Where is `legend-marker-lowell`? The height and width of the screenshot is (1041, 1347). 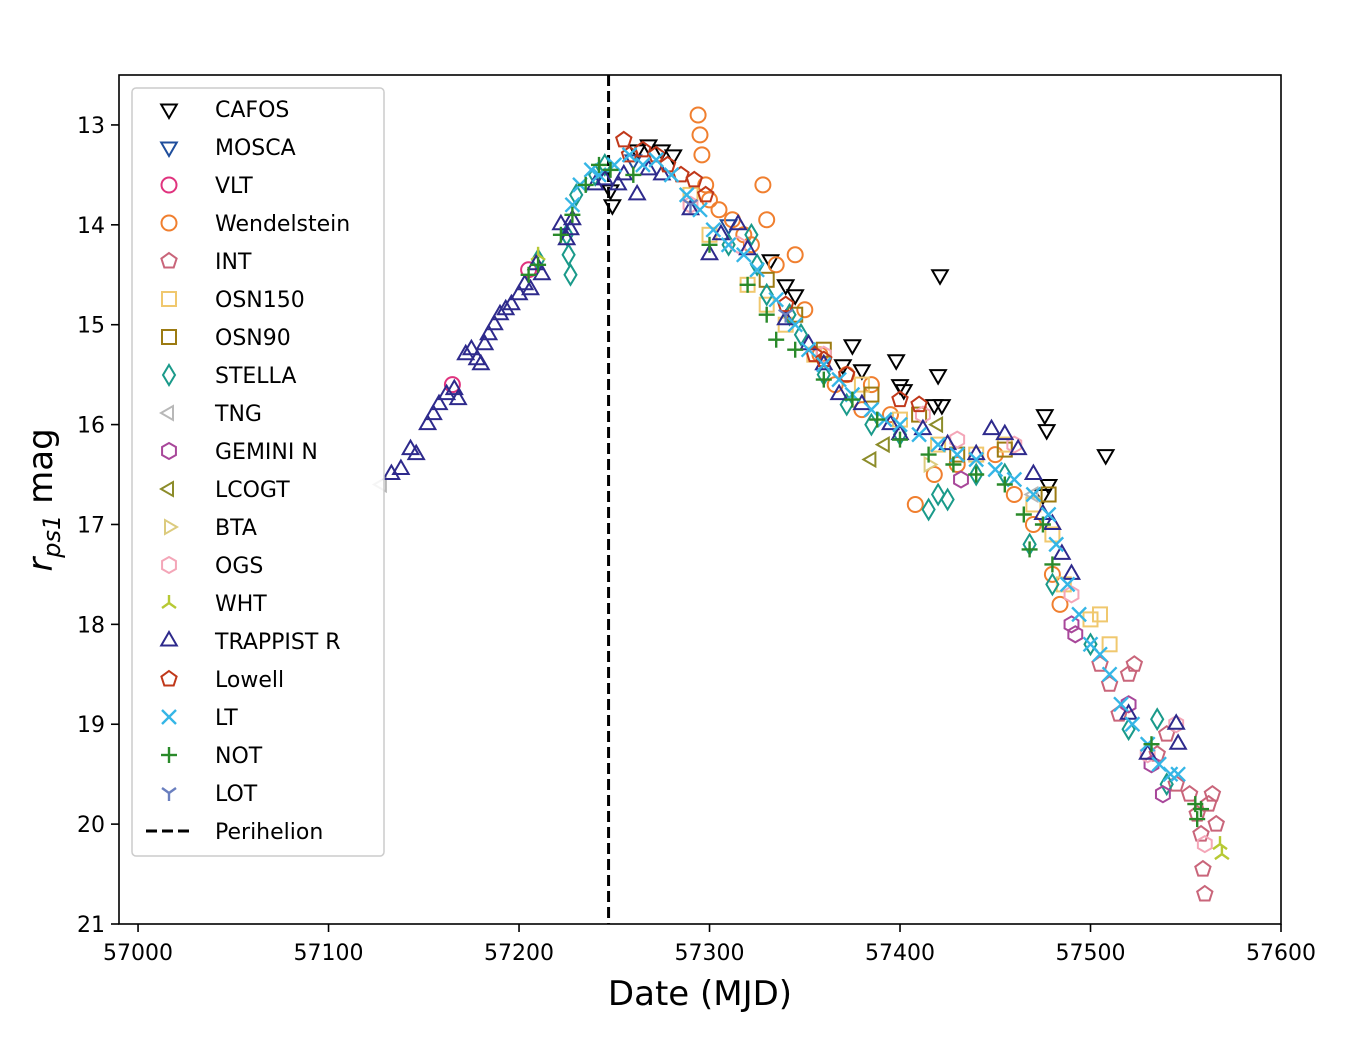
legend-marker-lowell is located at coordinates (169, 678).